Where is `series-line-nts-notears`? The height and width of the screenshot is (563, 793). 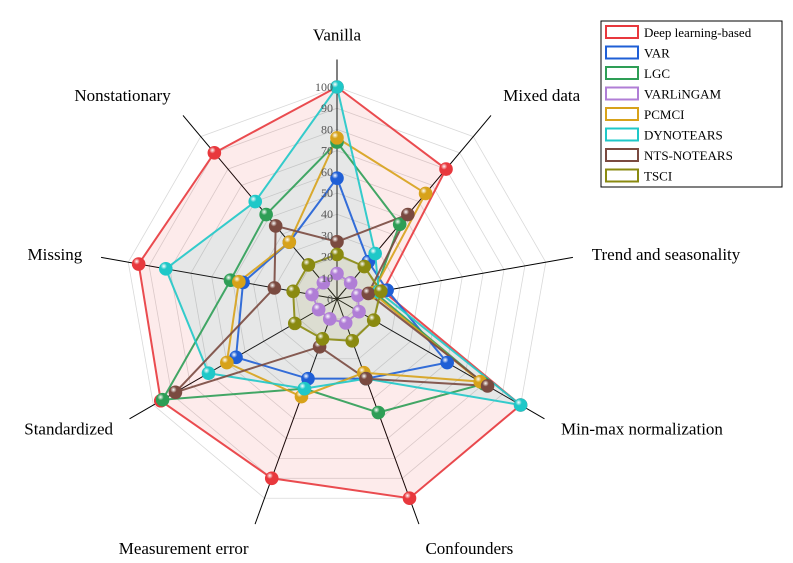 series-line-nts-notears is located at coordinates (331, 303).